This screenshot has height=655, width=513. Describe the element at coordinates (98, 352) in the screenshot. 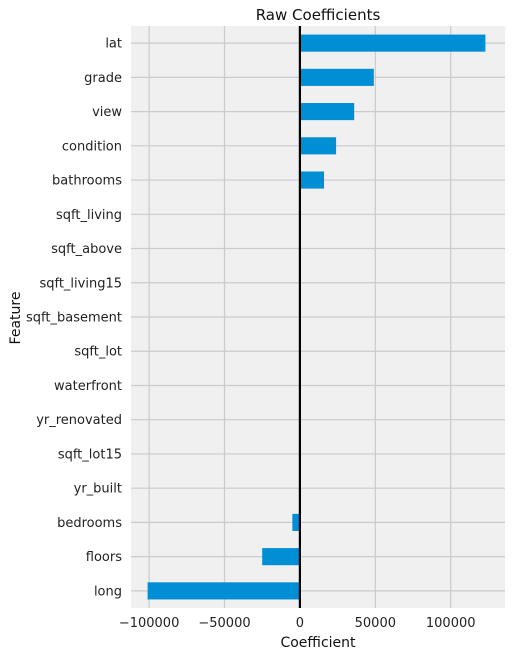

I see `y-tick-label: sqft_lot` at that location.